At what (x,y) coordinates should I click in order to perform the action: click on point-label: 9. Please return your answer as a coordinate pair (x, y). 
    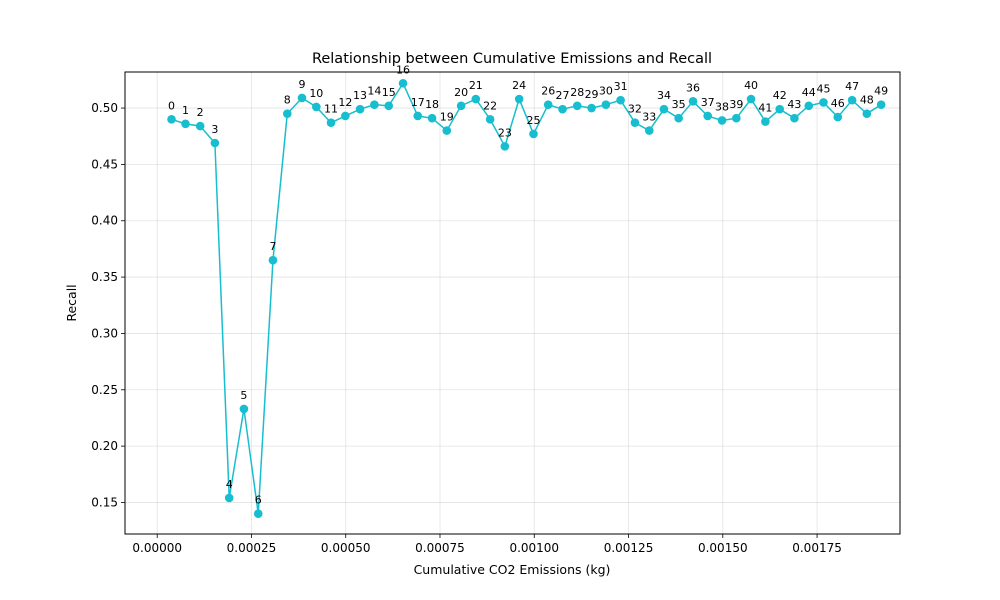
    Looking at the image, I should click on (301, 84).